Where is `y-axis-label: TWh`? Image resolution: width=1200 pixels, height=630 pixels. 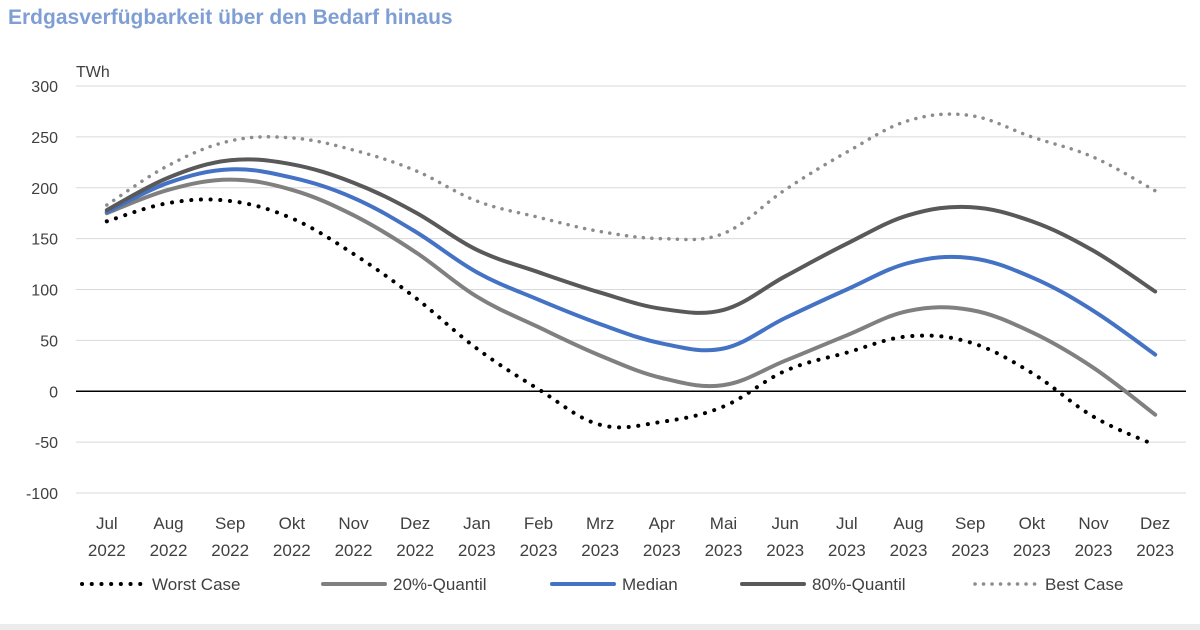
y-axis-label: TWh is located at coordinates (93, 72).